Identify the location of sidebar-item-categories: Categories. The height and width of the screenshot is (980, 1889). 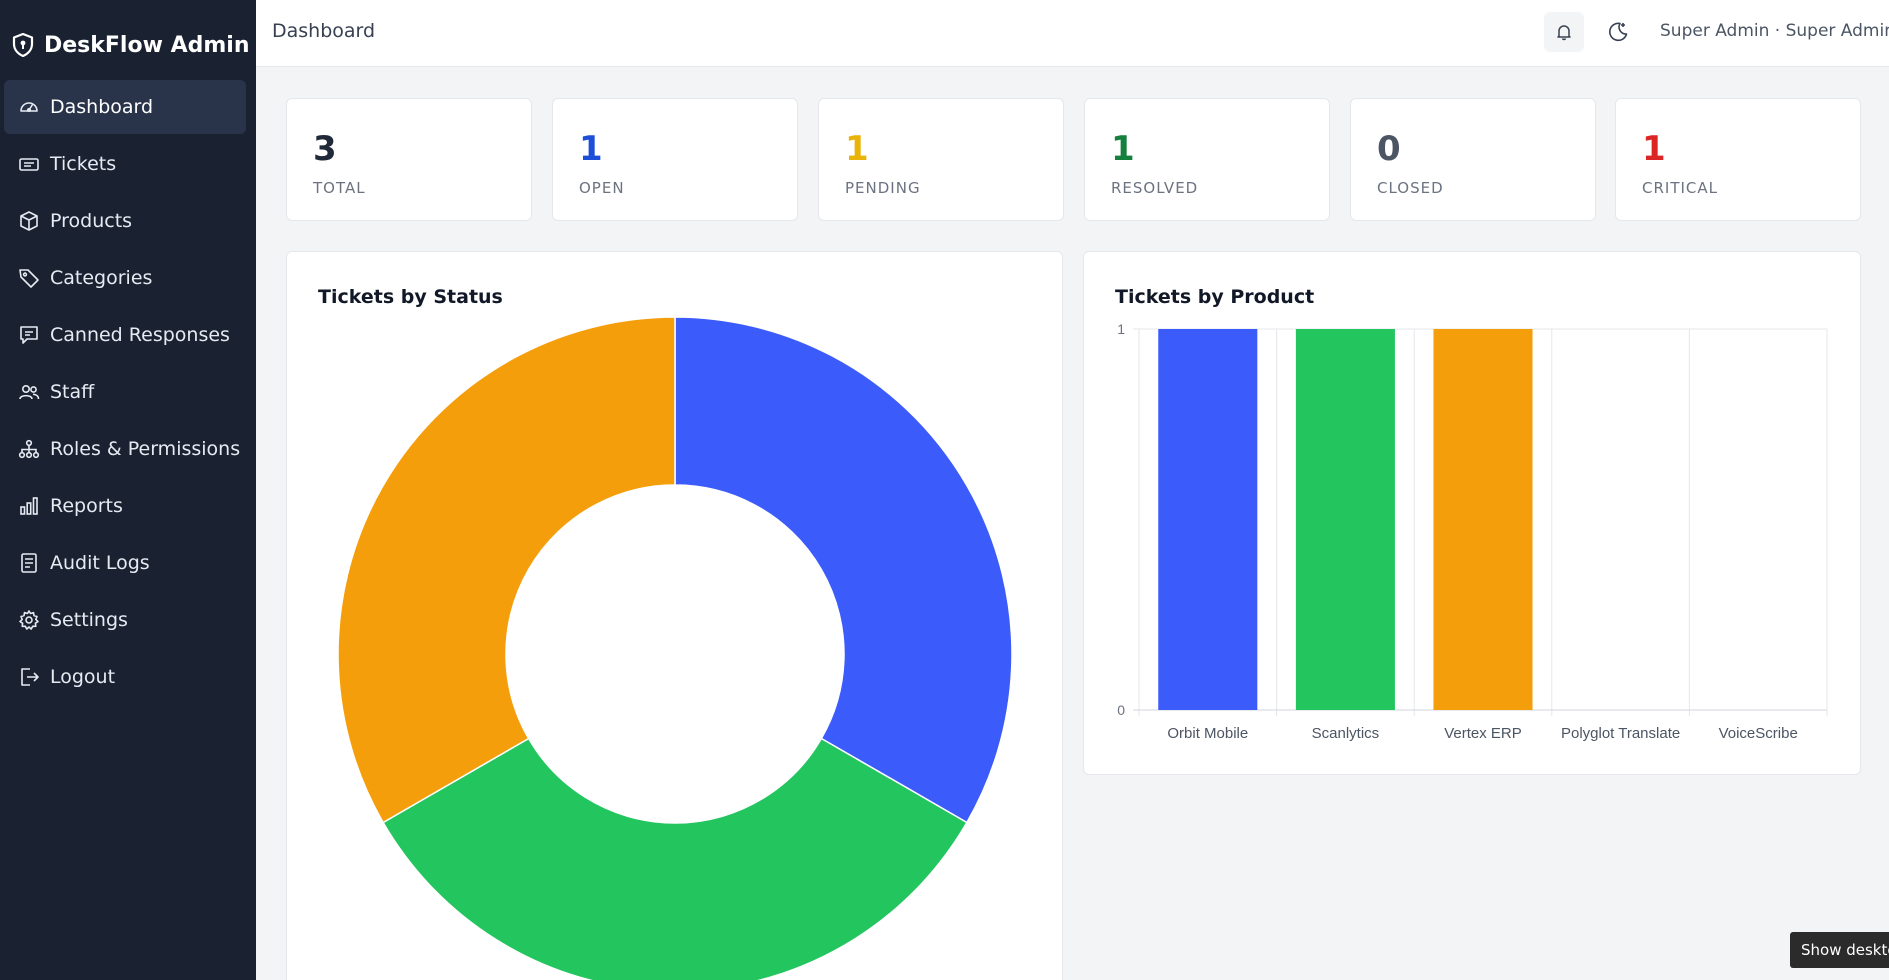
(125, 278).